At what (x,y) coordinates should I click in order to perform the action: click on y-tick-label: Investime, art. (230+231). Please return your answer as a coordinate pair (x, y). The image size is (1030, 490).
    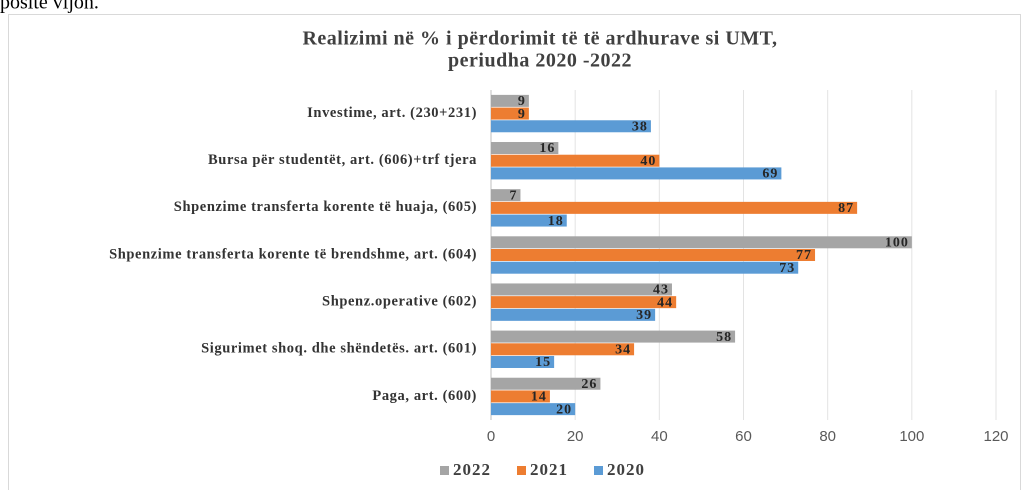
    Looking at the image, I should click on (392, 113).